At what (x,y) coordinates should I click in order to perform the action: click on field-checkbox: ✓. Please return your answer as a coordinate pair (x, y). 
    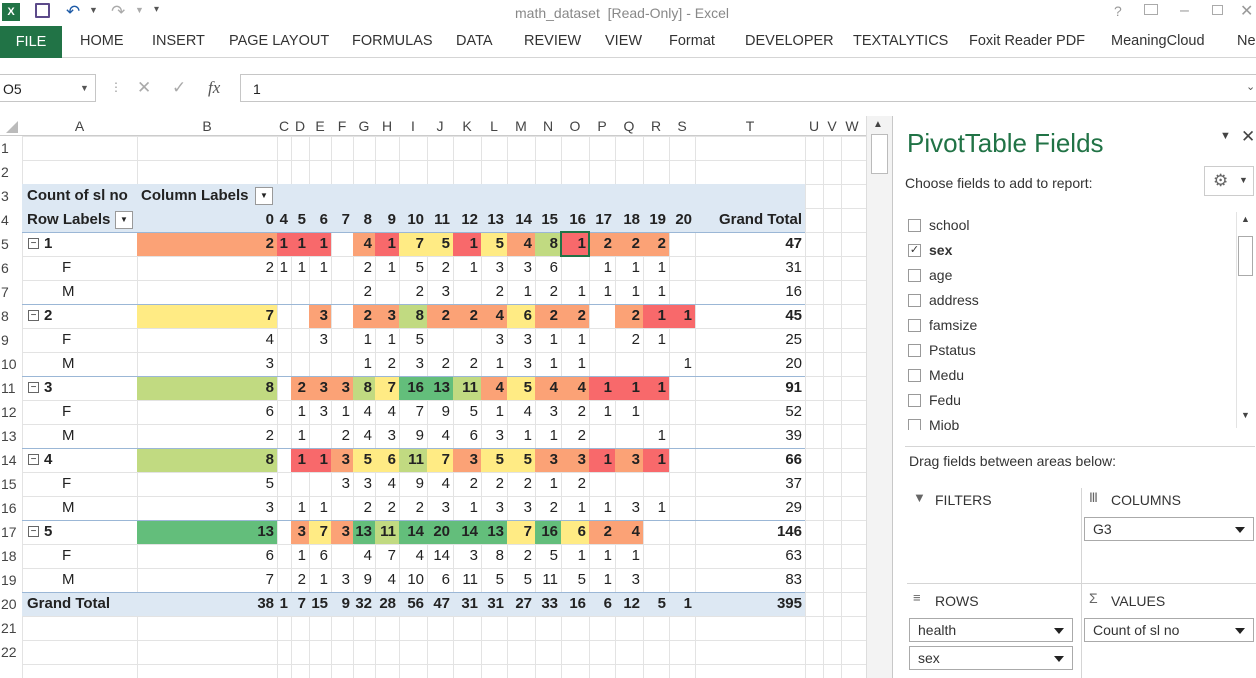
    Looking at the image, I should click on (914, 250).